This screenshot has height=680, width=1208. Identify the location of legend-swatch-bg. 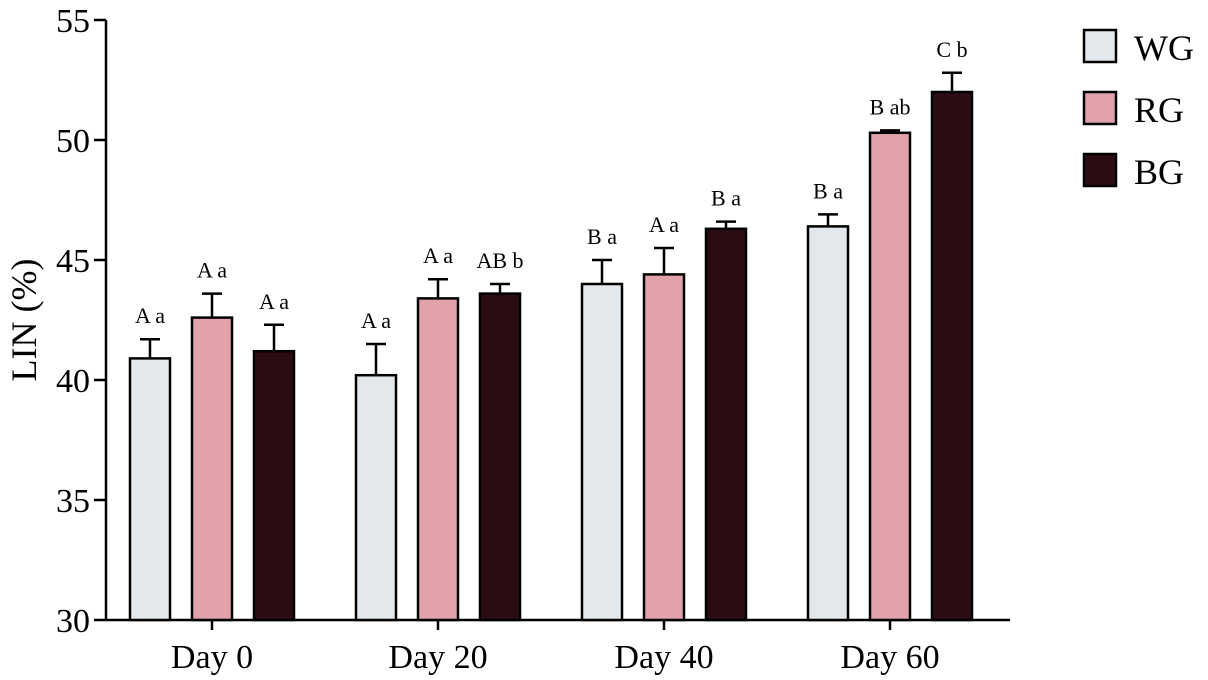
(1100, 170).